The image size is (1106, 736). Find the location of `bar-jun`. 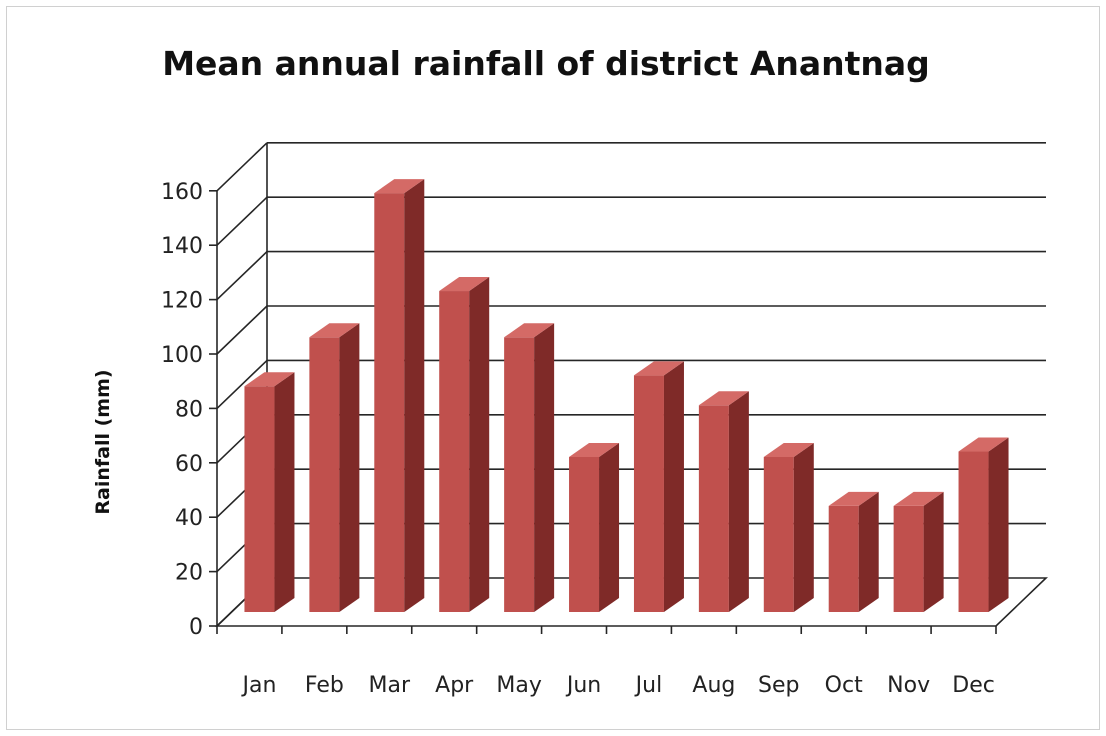

bar-jun is located at coordinates (594, 527).